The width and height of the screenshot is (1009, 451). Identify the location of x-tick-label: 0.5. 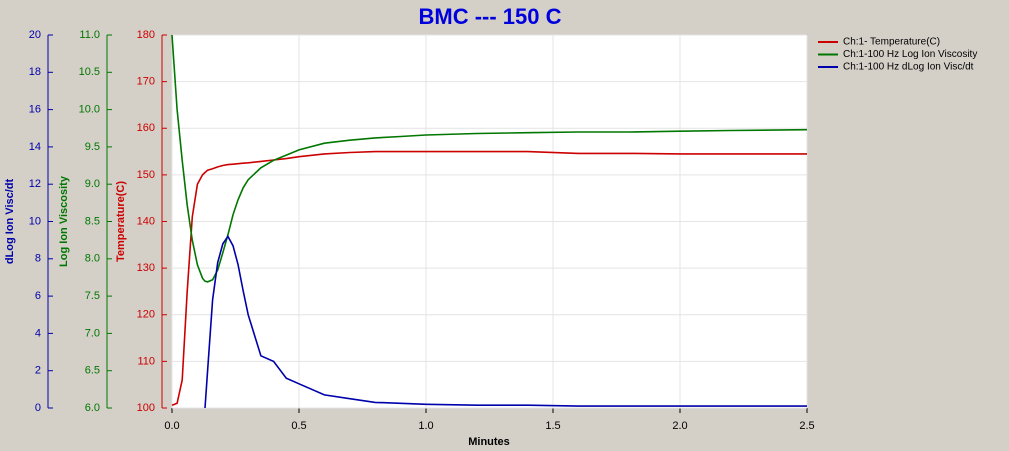
(298, 426).